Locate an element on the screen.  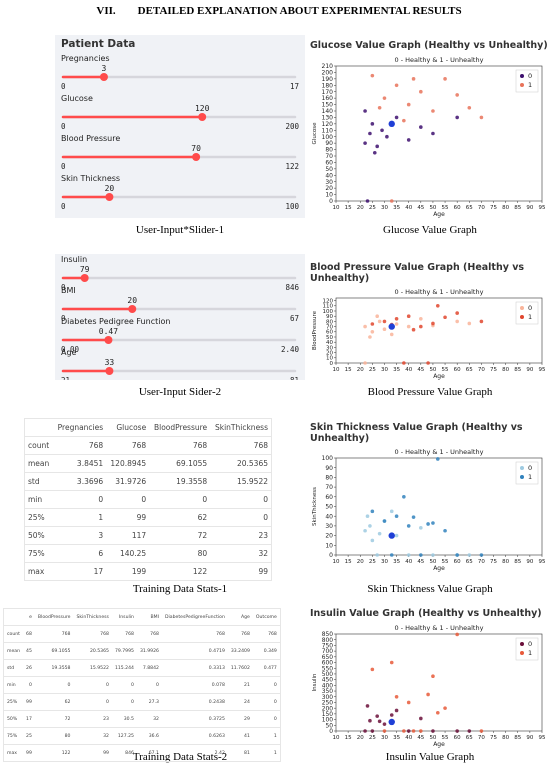
cell: 199 is located at coordinates (128, 571).